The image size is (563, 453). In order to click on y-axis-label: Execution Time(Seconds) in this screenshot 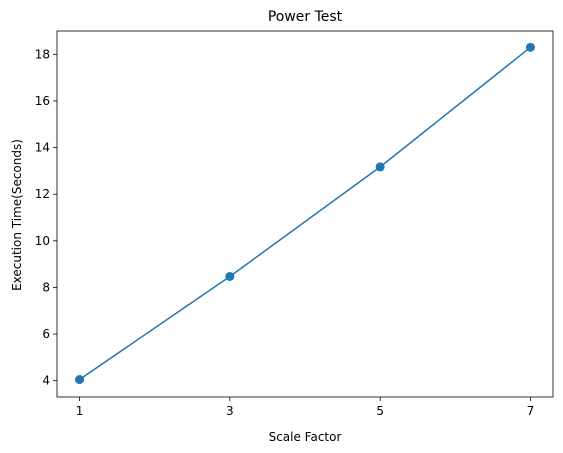, I will do `click(17, 215)`.